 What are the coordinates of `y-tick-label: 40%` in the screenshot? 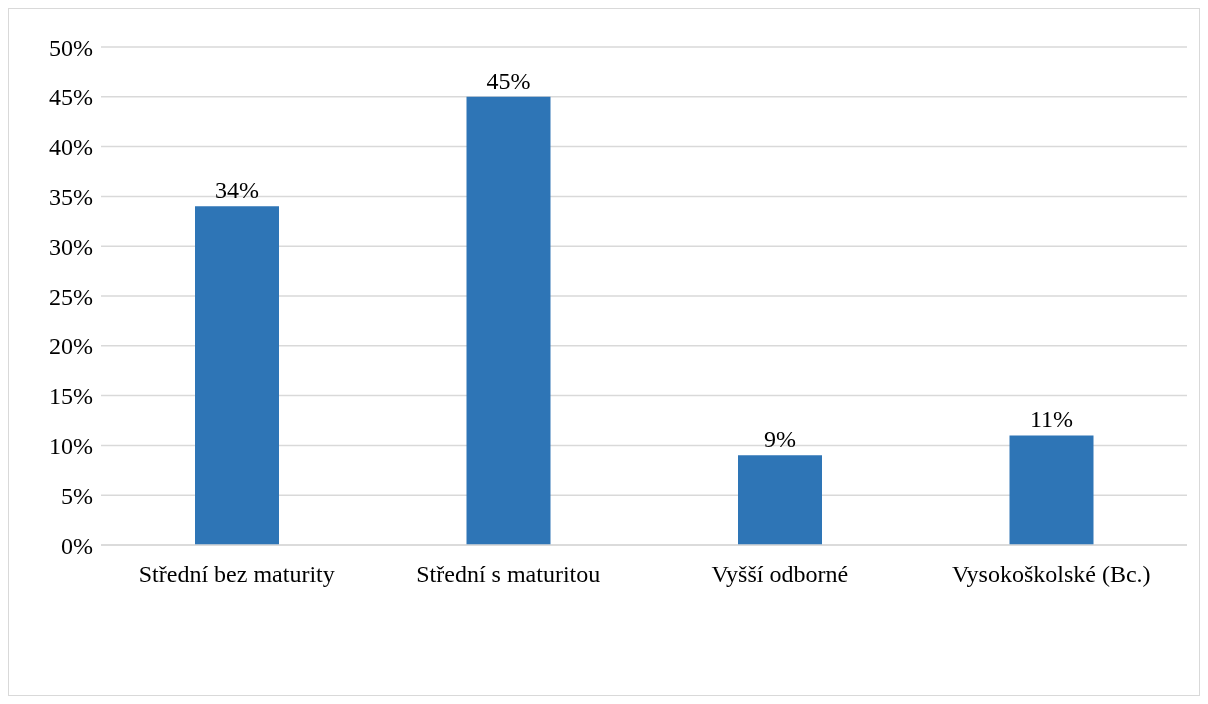 It's located at (71, 147).